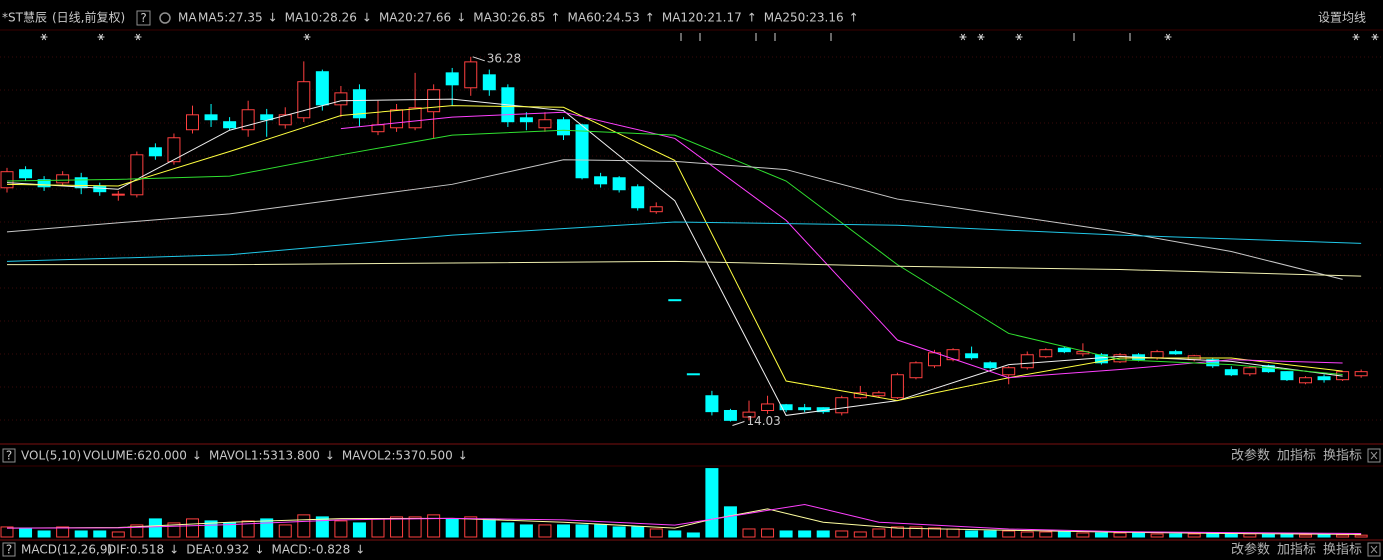 This screenshot has height=560, width=1383. I want to click on ma-label: MA, so click(187, 18).